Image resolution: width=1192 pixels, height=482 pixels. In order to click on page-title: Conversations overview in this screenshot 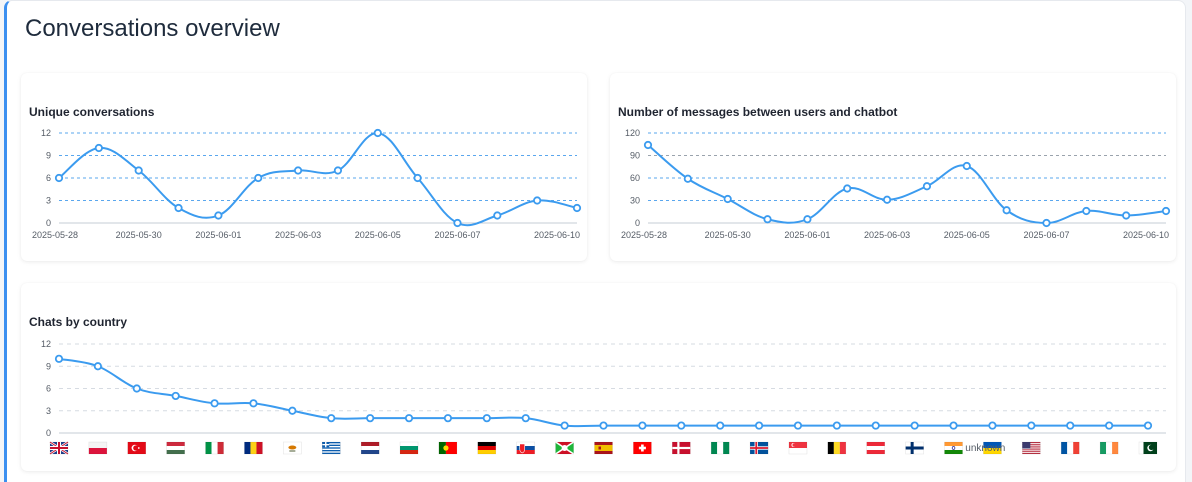, I will do `click(152, 28)`.